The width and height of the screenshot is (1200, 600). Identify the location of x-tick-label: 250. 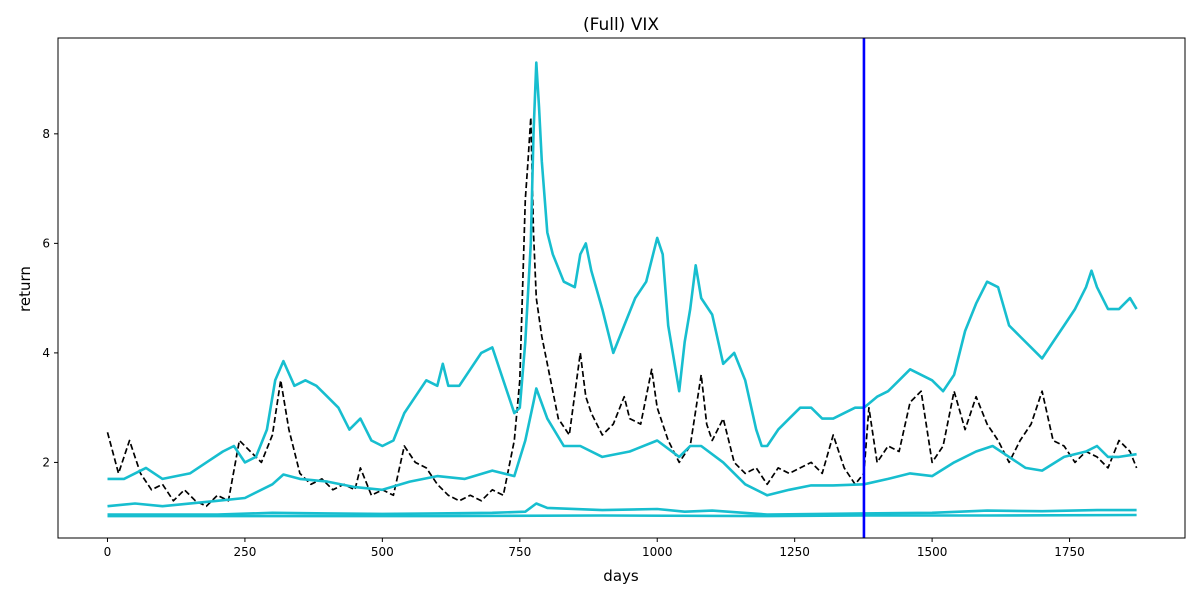
(244, 552).